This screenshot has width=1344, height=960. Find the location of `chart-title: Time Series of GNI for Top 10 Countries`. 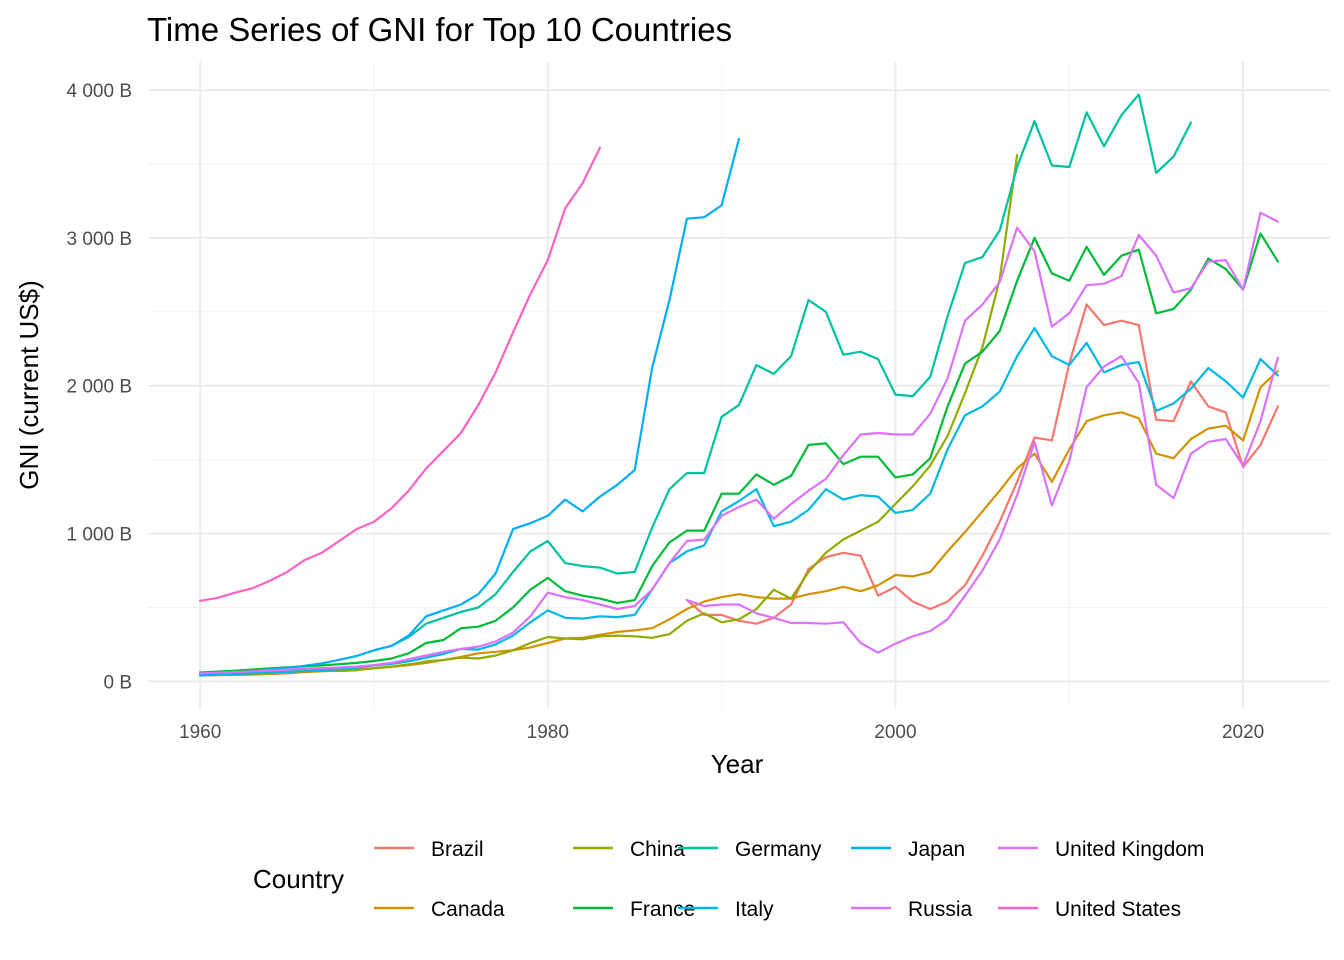

chart-title: Time Series of GNI for Top 10 Countries is located at coordinates (439, 29).